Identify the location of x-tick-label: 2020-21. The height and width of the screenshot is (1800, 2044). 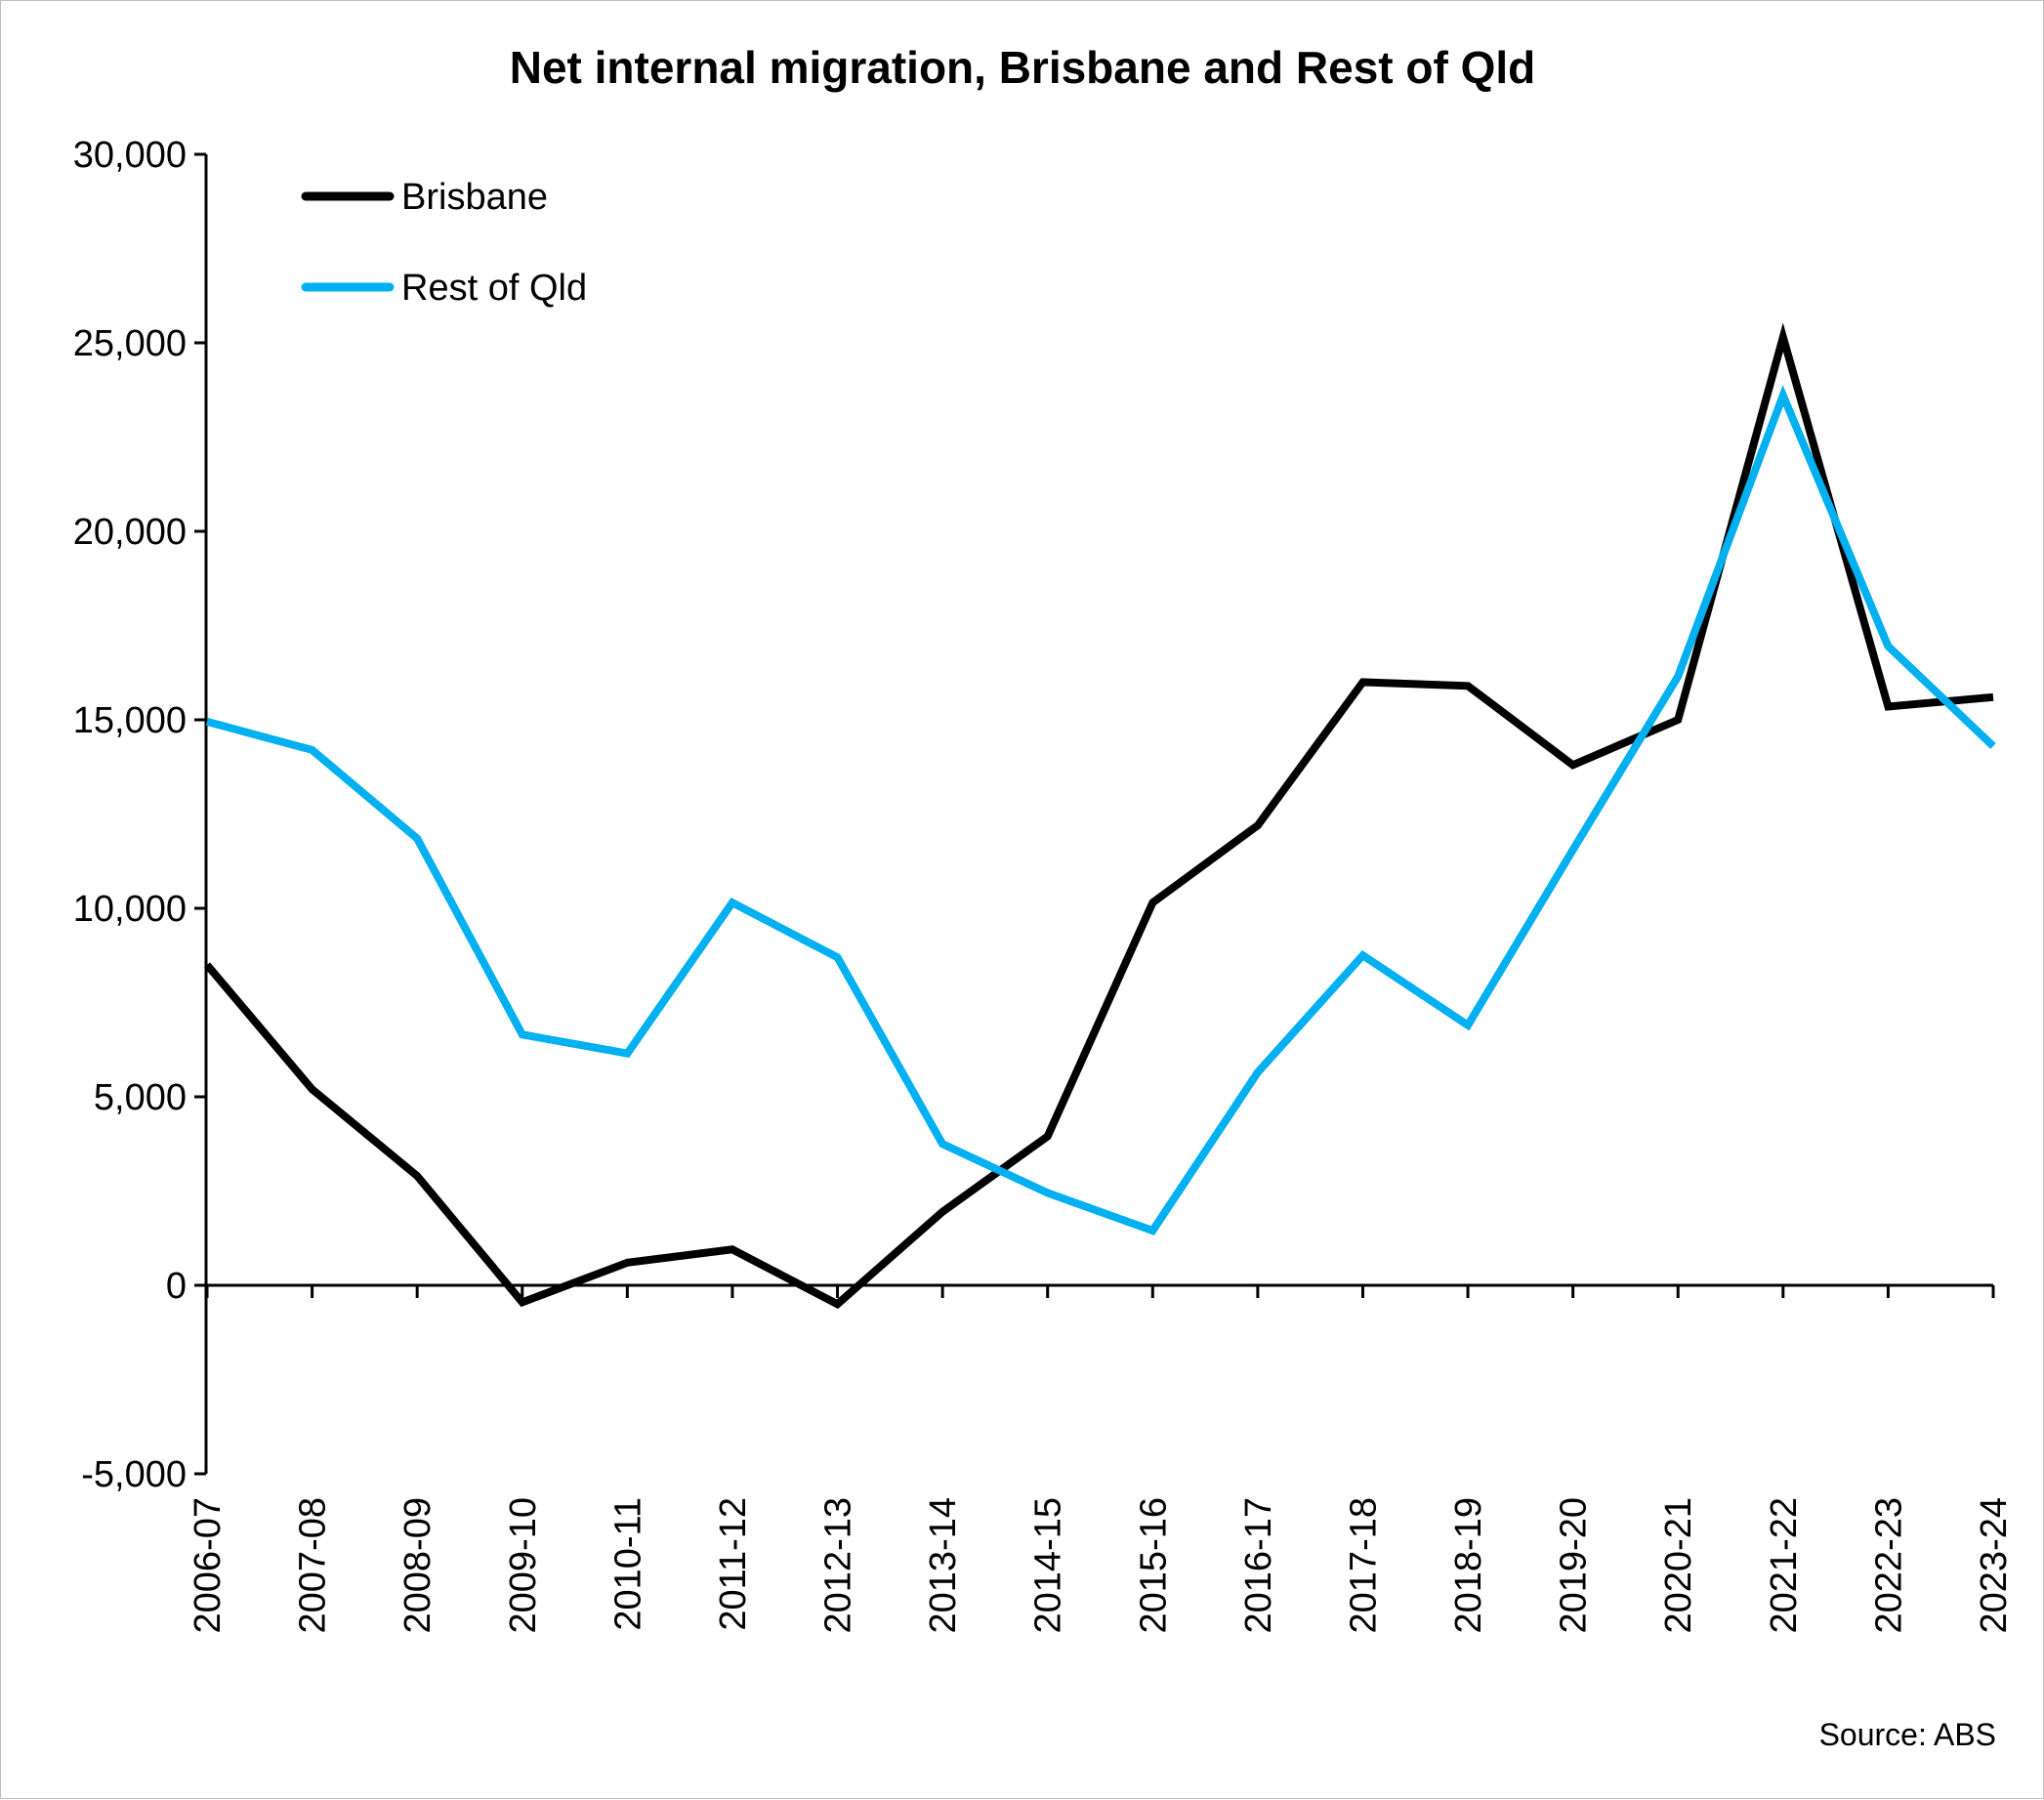
(1678, 1565).